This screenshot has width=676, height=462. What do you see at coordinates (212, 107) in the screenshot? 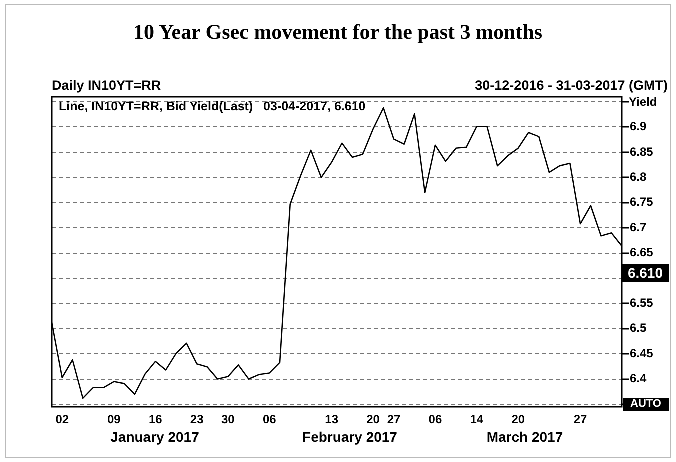
I see `annotation: Line, IN10YT=RR, Bid Yield(Last) 03-04-2017, 6.610` at bounding box center [212, 107].